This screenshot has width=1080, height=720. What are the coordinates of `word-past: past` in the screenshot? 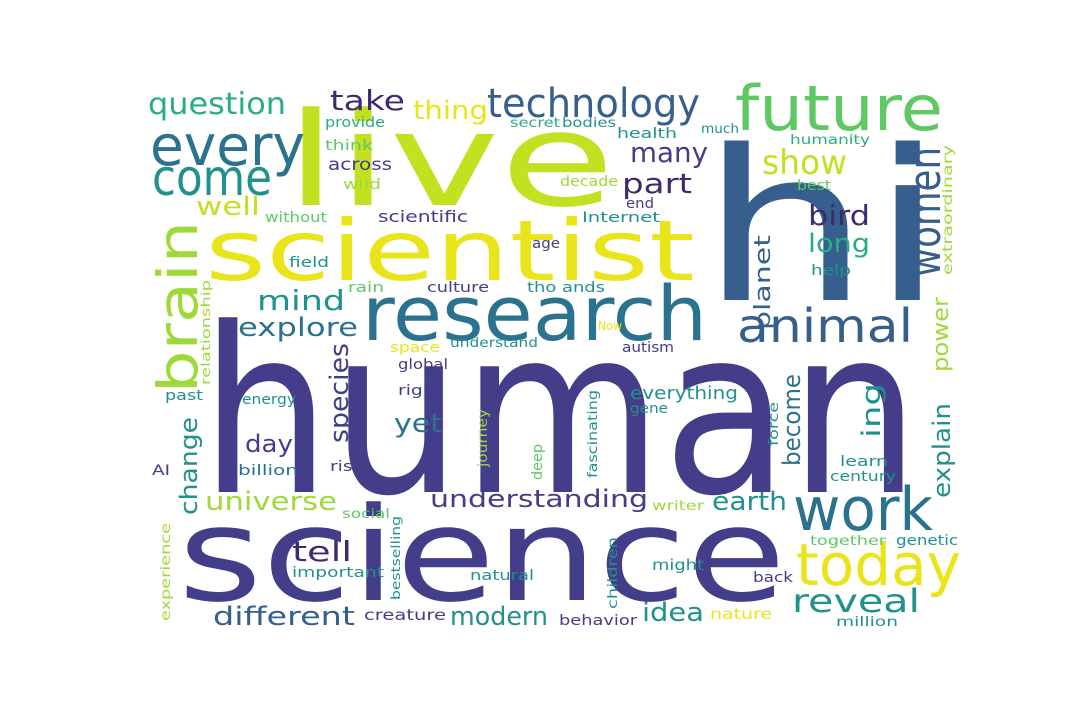 It's located at (184, 396).